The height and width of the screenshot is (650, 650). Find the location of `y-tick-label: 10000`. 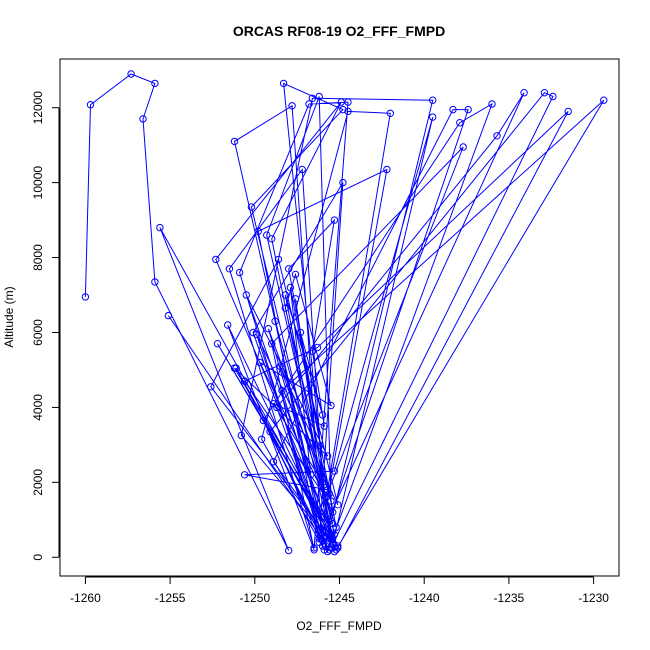

y-tick-label: 10000 is located at coordinates (38, 183).